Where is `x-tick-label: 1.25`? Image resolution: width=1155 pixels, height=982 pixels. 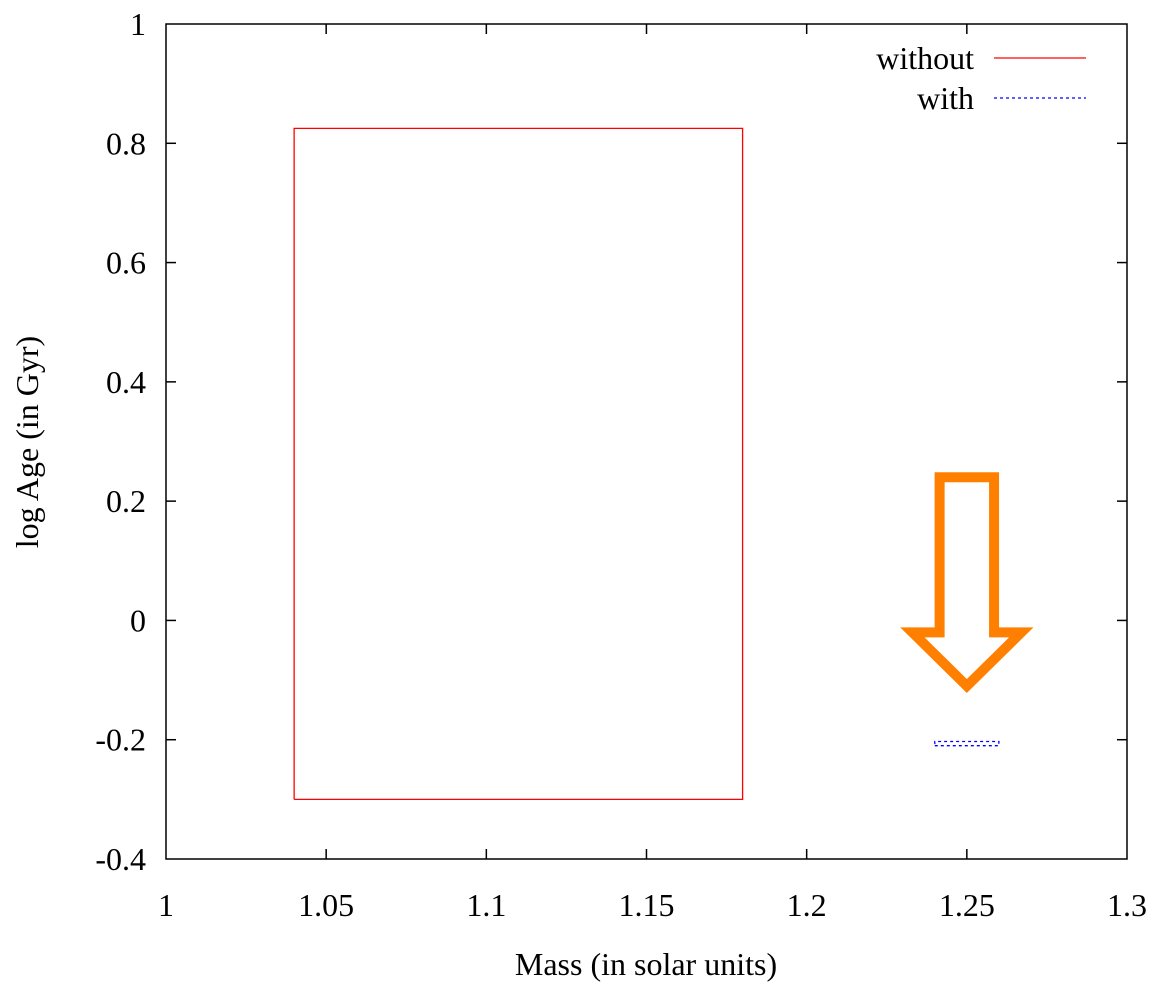
x-tick-label: 1.25 is located at coordinates (967, 905).